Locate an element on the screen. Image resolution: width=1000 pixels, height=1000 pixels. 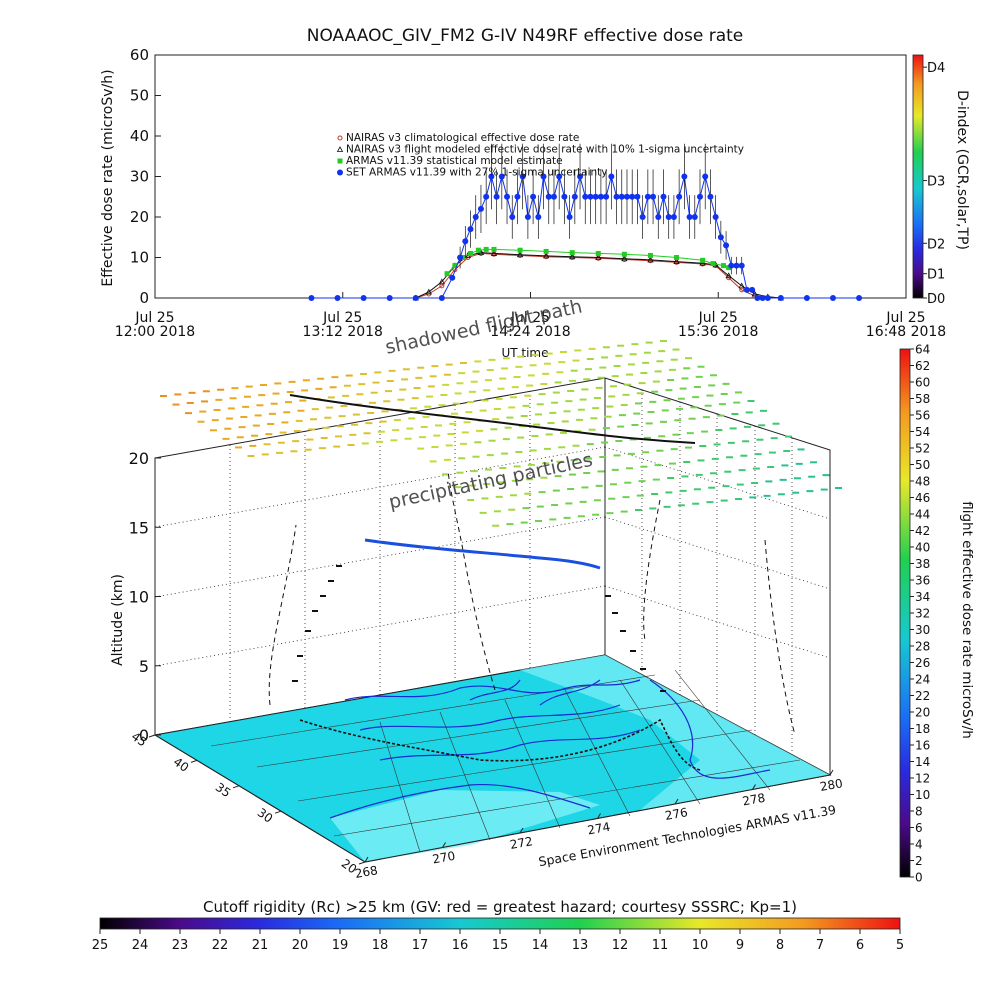
cutoff-rigidity-tick-label: 22 is located at coordinates (220, 945).